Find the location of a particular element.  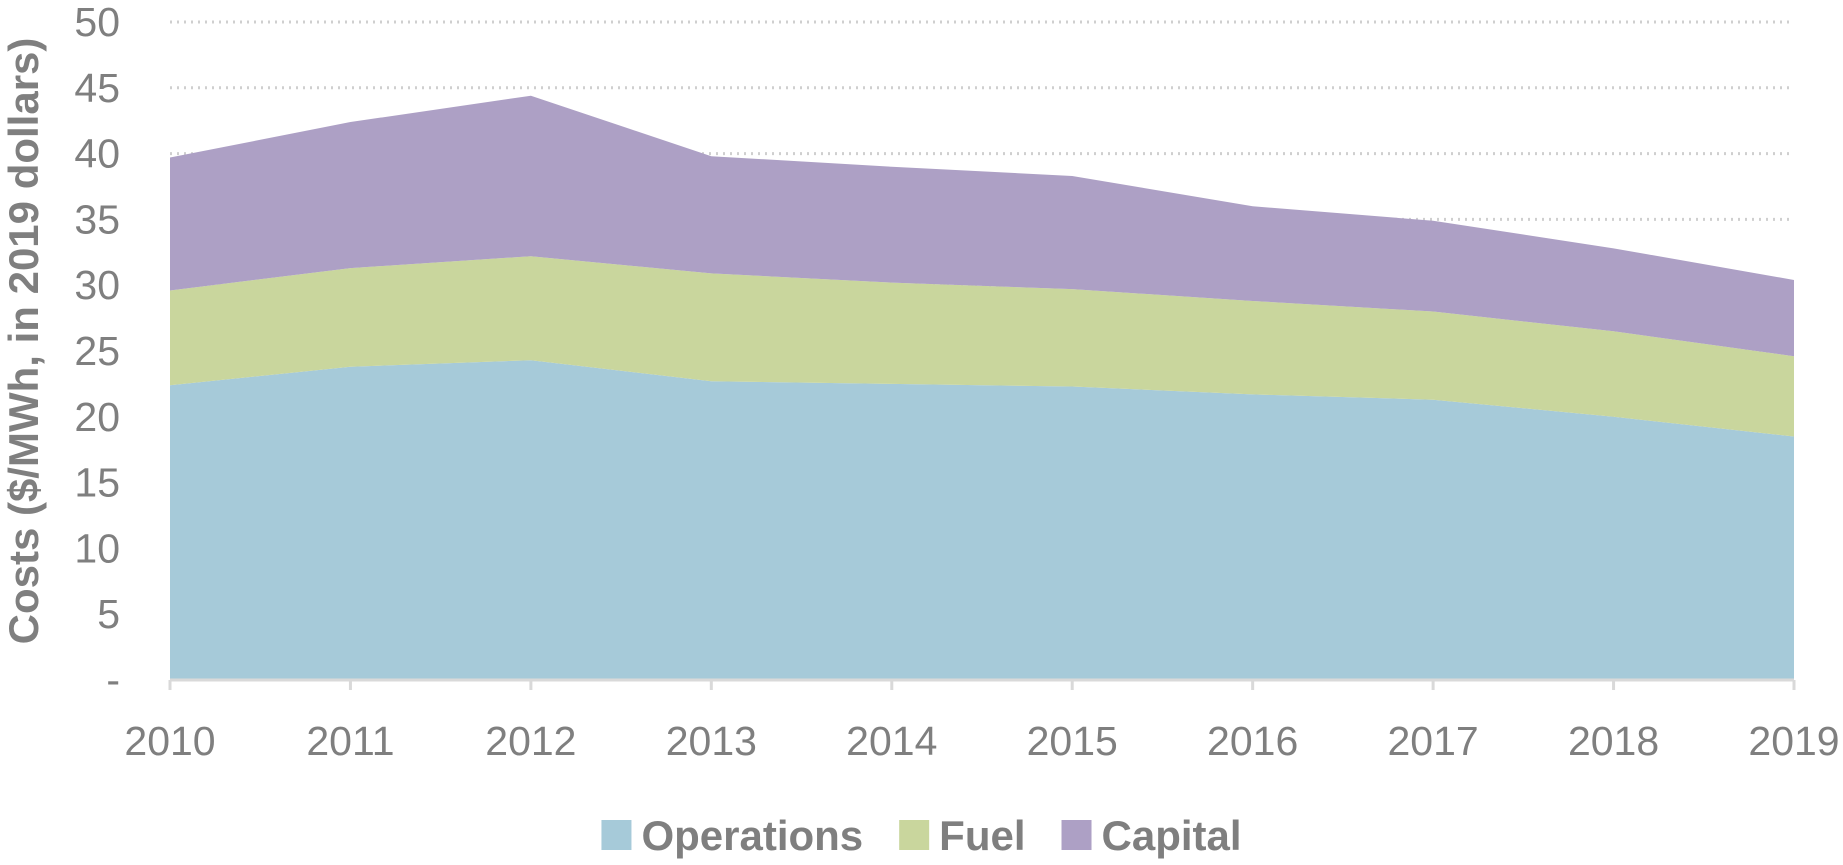

legend-item-operations: Operations is located at coordinates (732, 835).